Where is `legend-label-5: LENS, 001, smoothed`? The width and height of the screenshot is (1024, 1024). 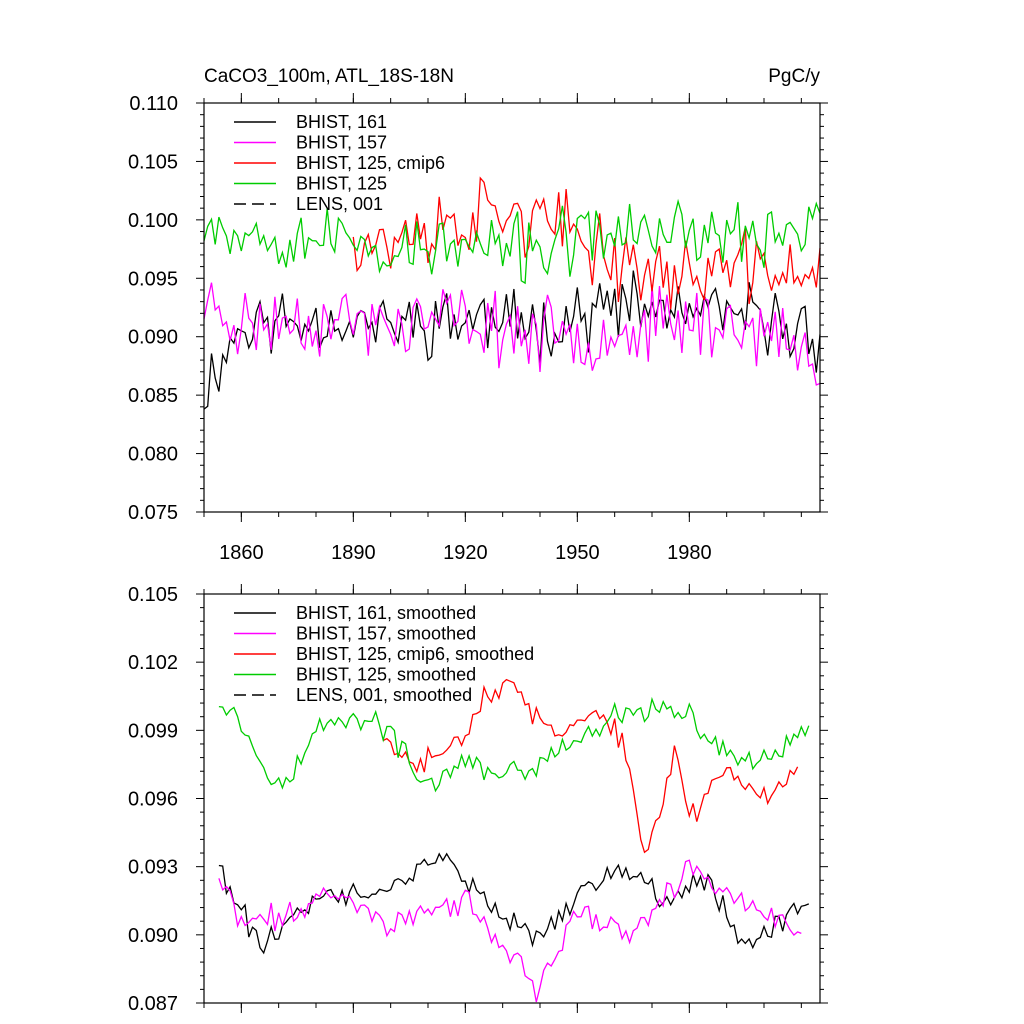
legend-label-5: LENS, 001, smoothed is located at coordinates (384, 695).